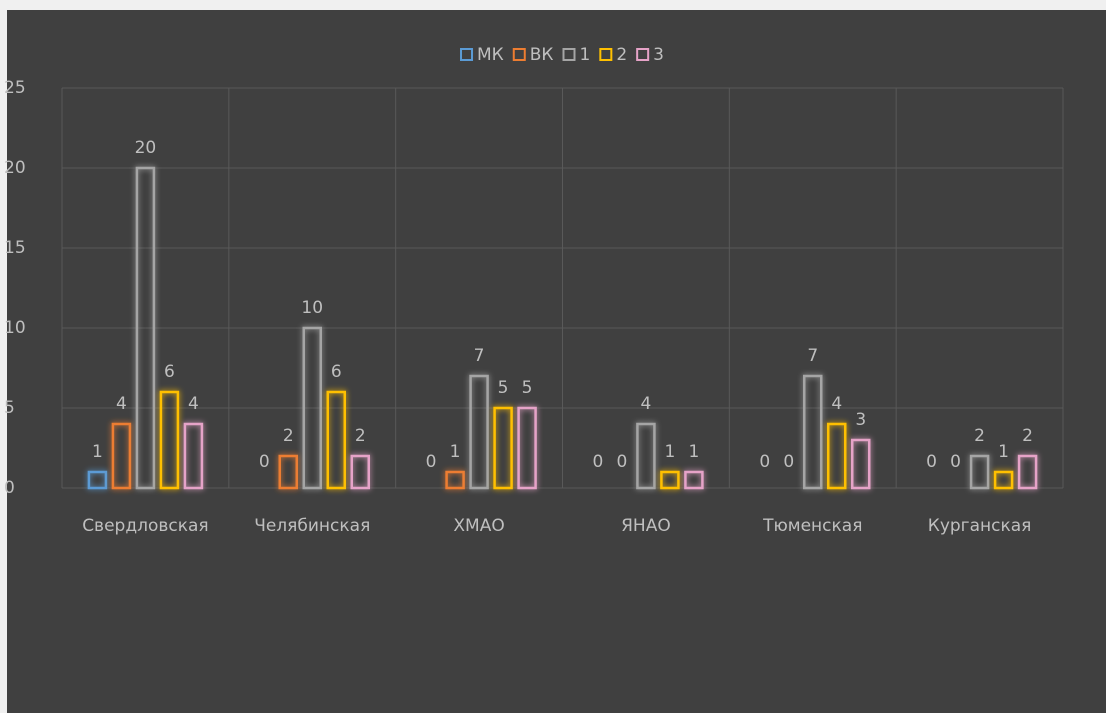 This screenshot has height=713, width=1106. I want to click on x-tick-label: Курганская, so click(980, 526).